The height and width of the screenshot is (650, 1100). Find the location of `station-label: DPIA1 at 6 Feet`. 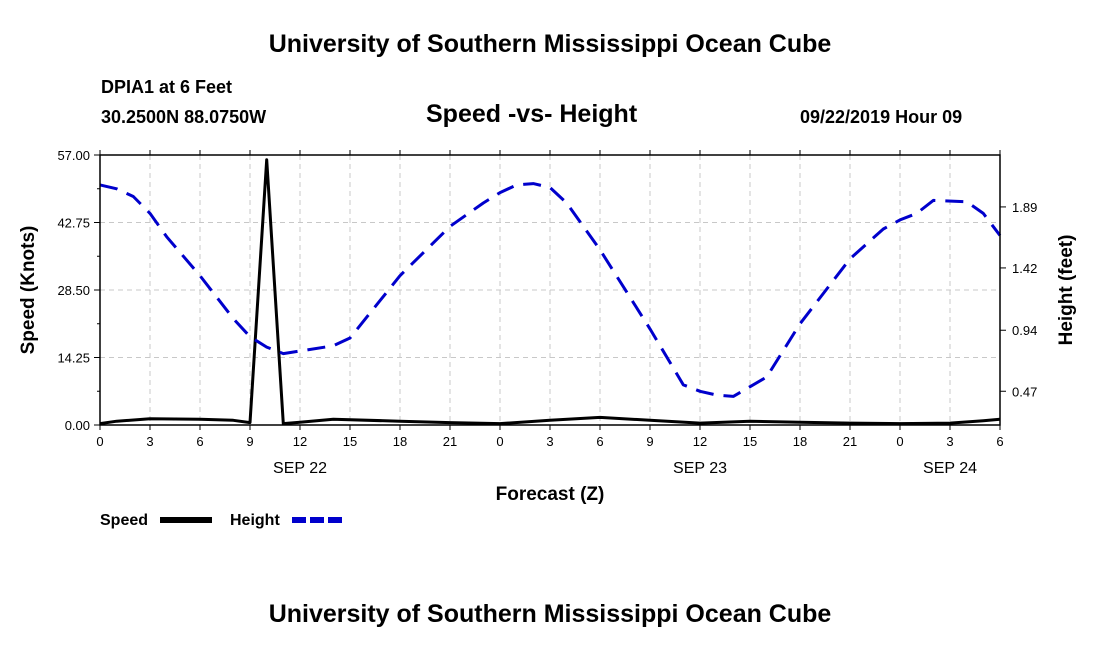

station-label: DPIA1 at 6 Feet is located at coordinates (167, 87).